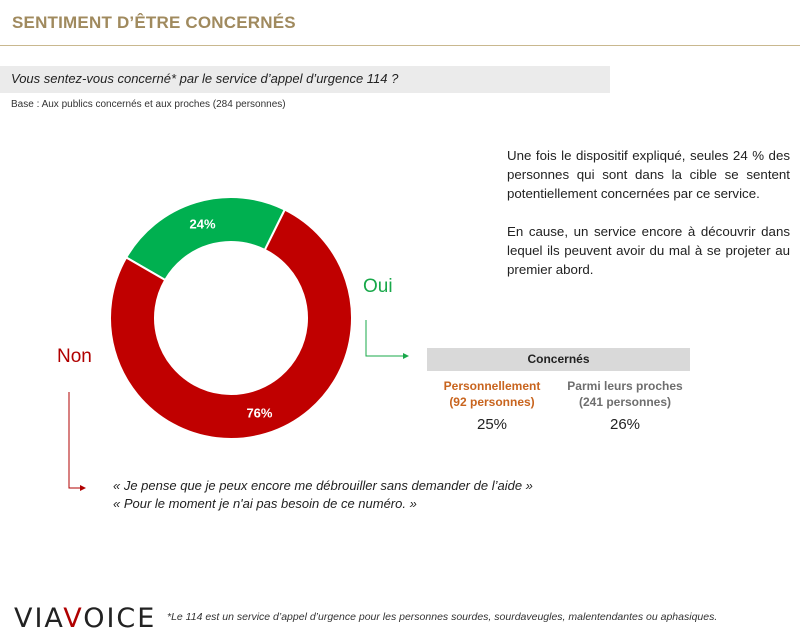  I want to click on logo-part-left: VIA, so click(39, 618).